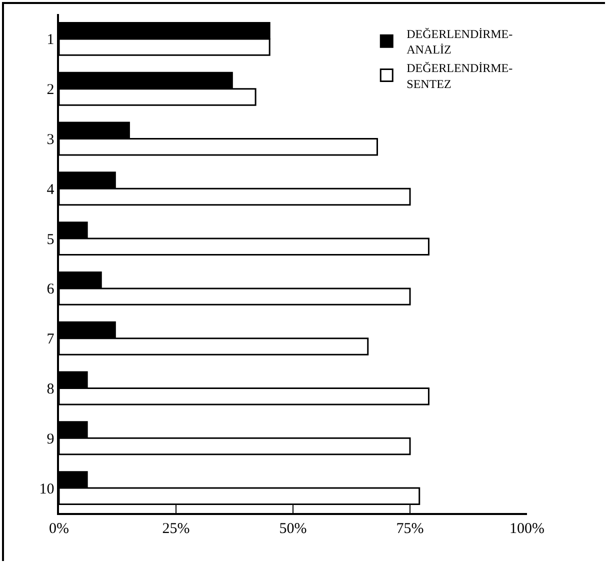 Image resolution: width=611 pixels, height=567 pixels. Describe the element at coordinates (50, 90) in the screenshot. I see `y-tick-label: 2` at that location.